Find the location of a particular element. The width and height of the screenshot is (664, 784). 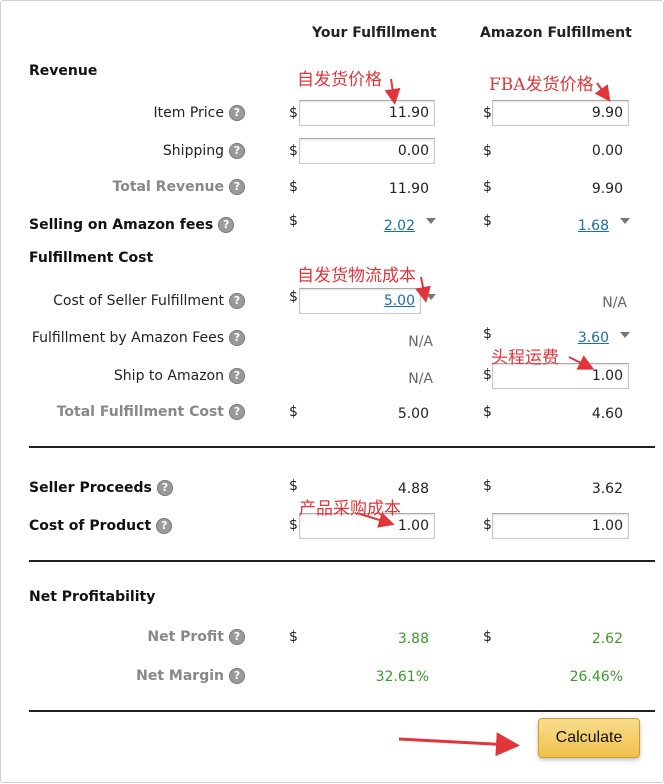

shipping-label: Shipping is located at coordinates (193, 151).